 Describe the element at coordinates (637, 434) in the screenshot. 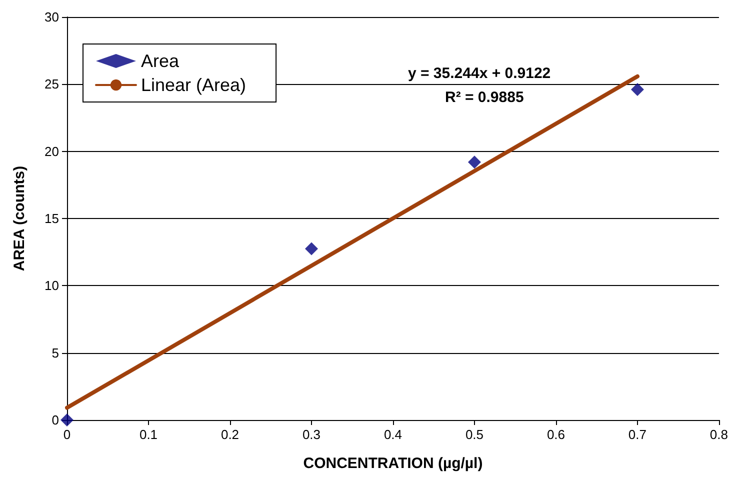

I see `x-tick-label: 0.7` at that location.